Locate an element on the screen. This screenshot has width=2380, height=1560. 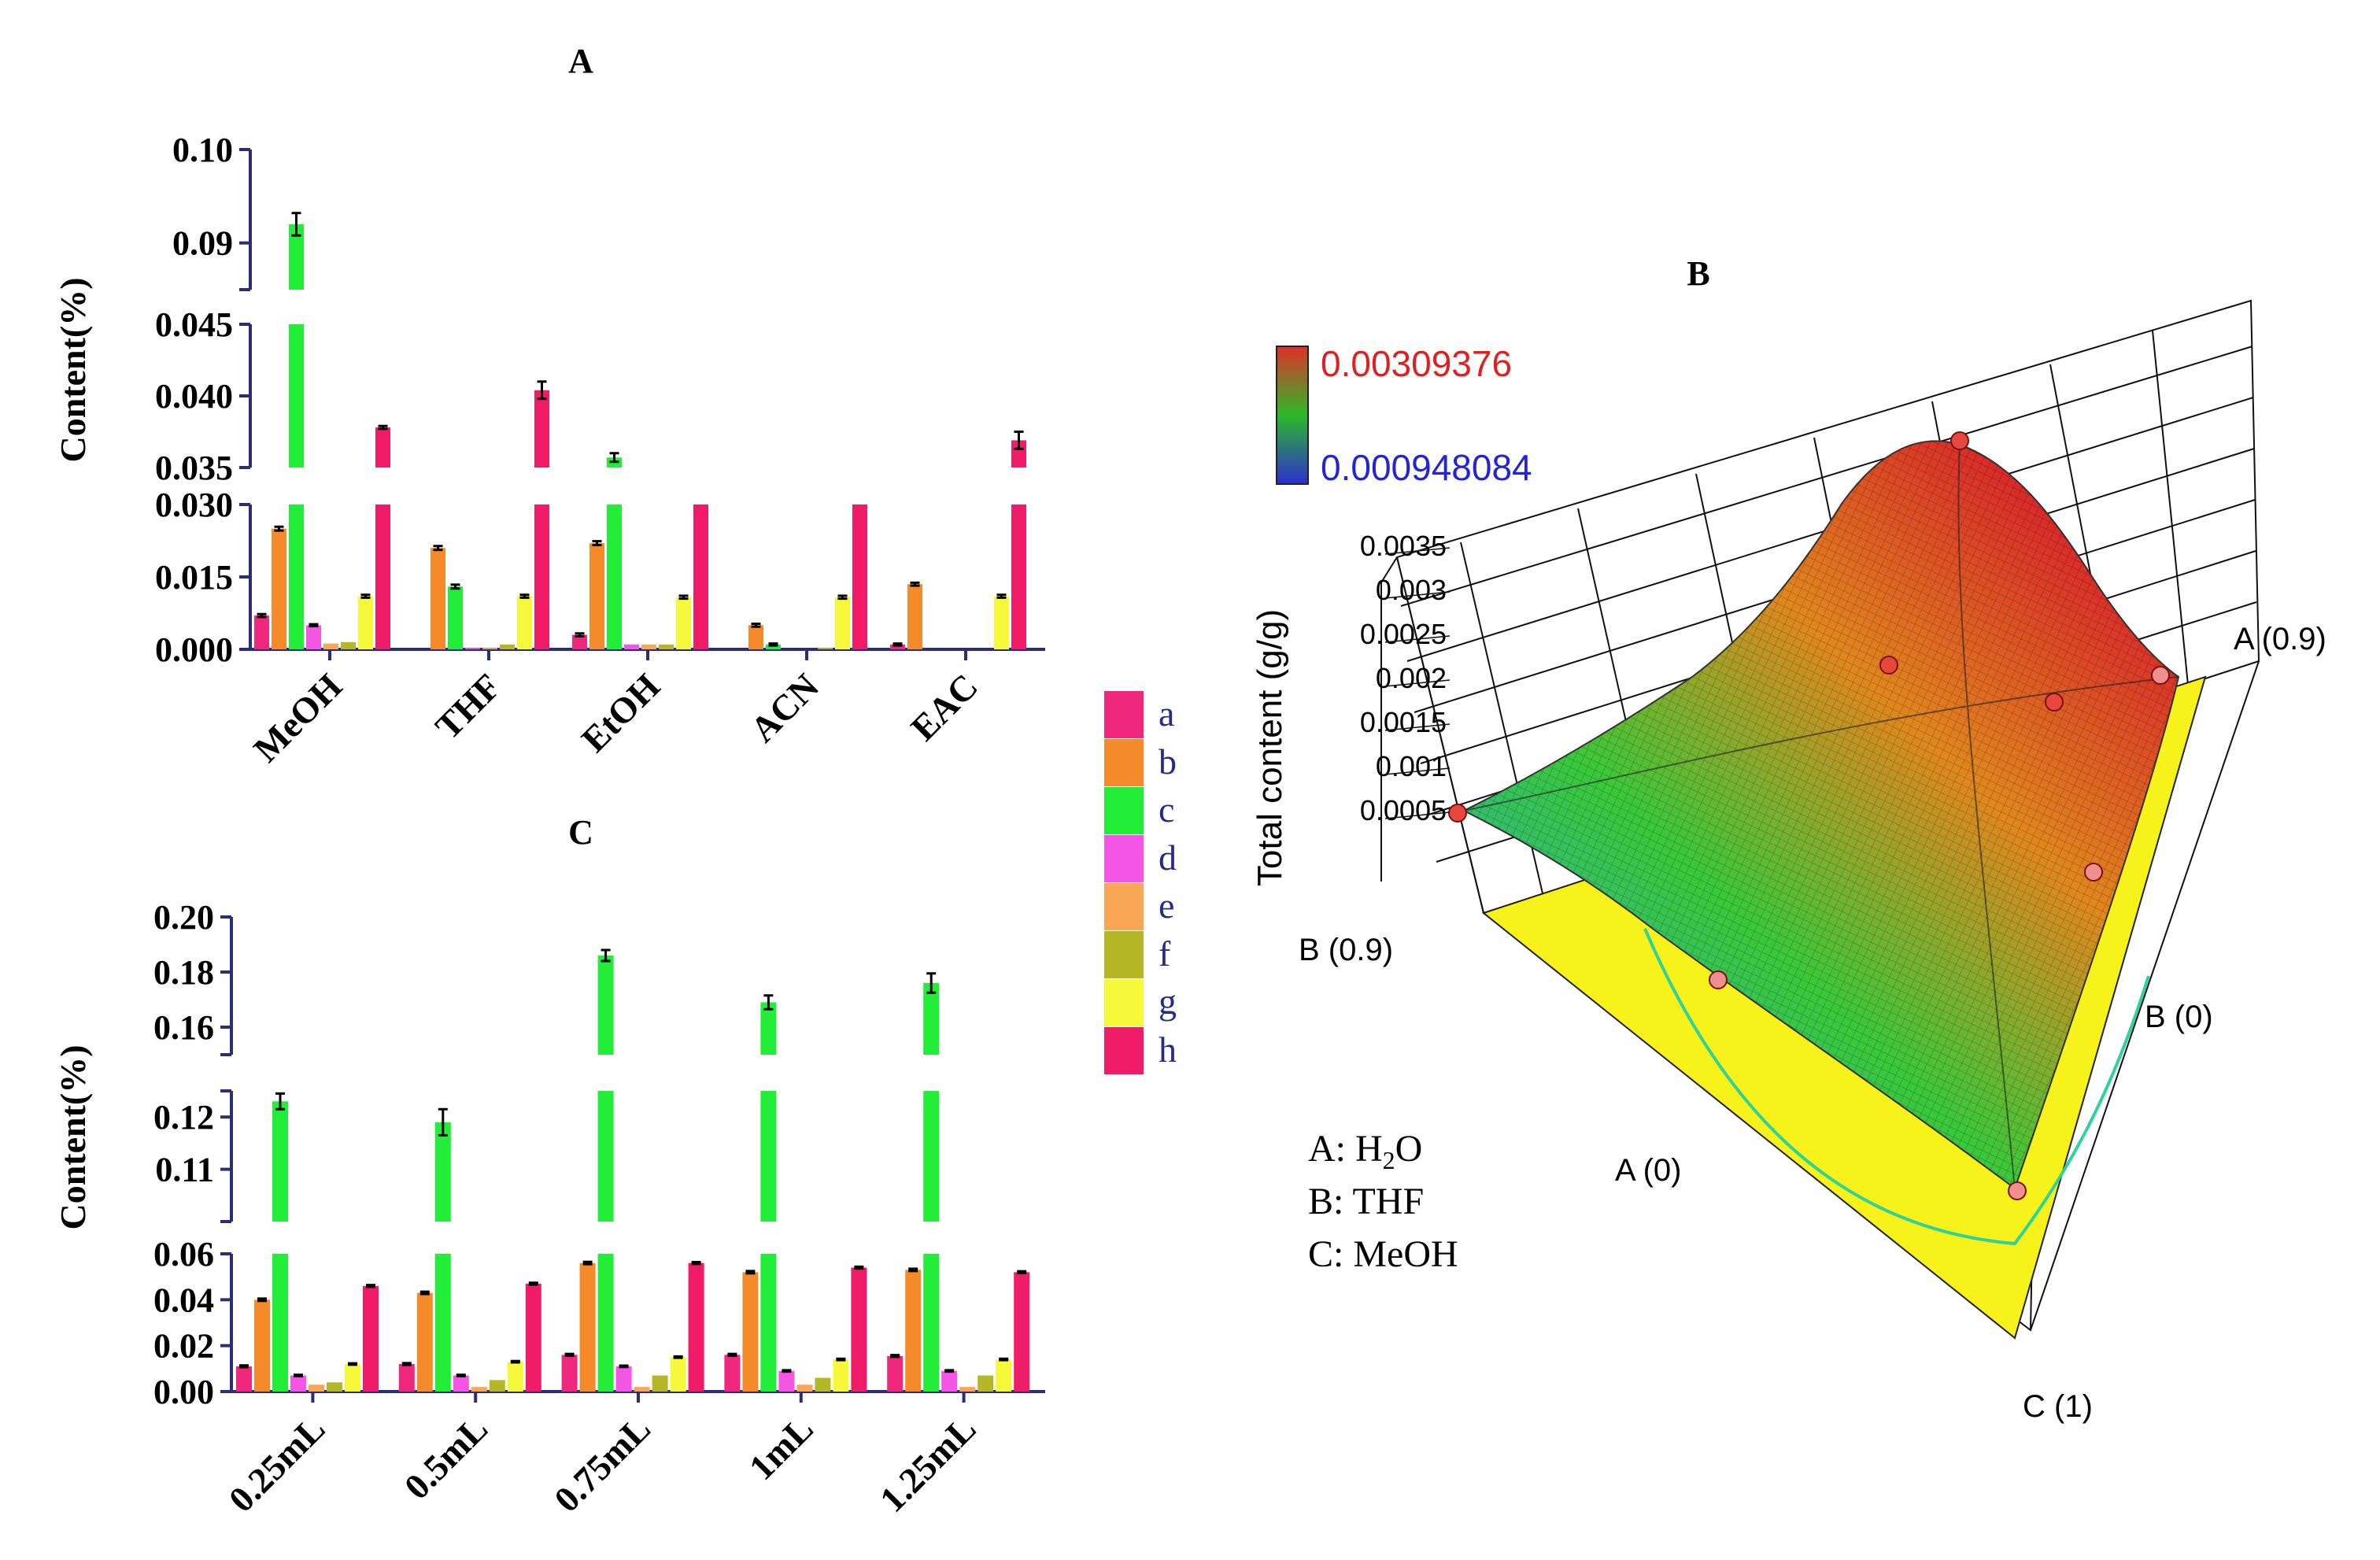
y-tick-label: 0.030 is located at coordinates (194, 505).